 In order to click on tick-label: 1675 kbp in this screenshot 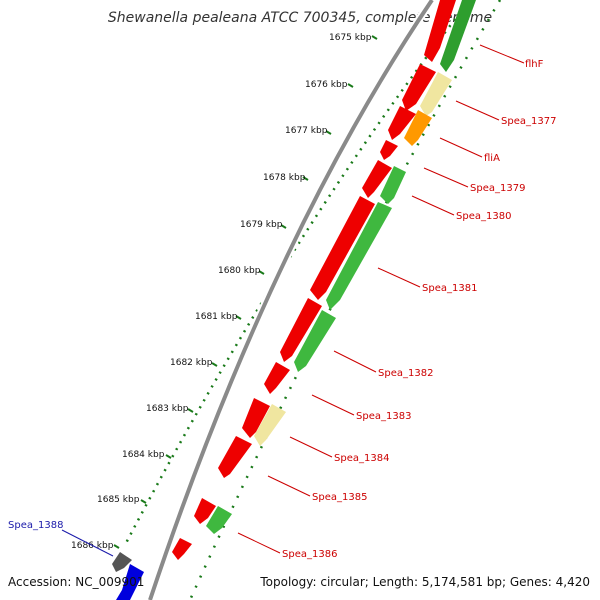, I will do `click(350, 38)`.